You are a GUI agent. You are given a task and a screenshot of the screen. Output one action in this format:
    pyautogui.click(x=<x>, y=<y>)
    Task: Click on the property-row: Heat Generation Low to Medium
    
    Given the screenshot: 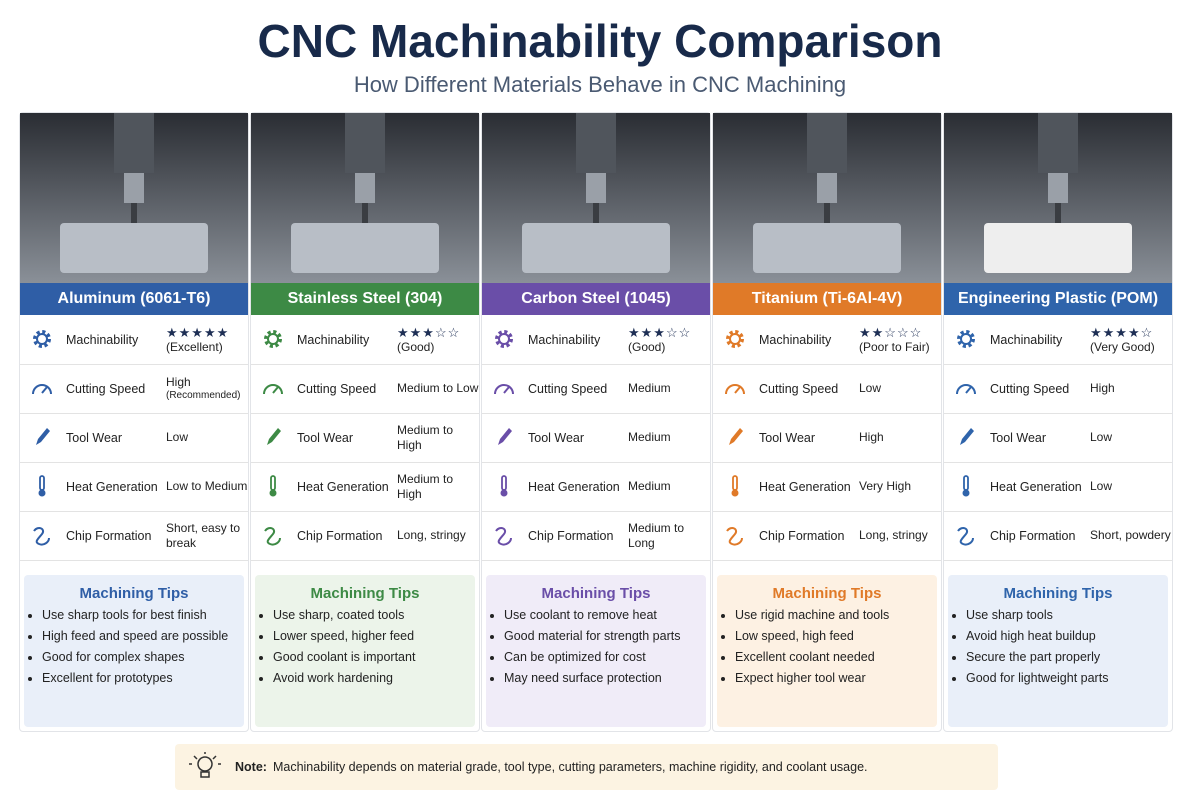 What is the action you would take?
    pyautogui.click(x=134, y=487)
    